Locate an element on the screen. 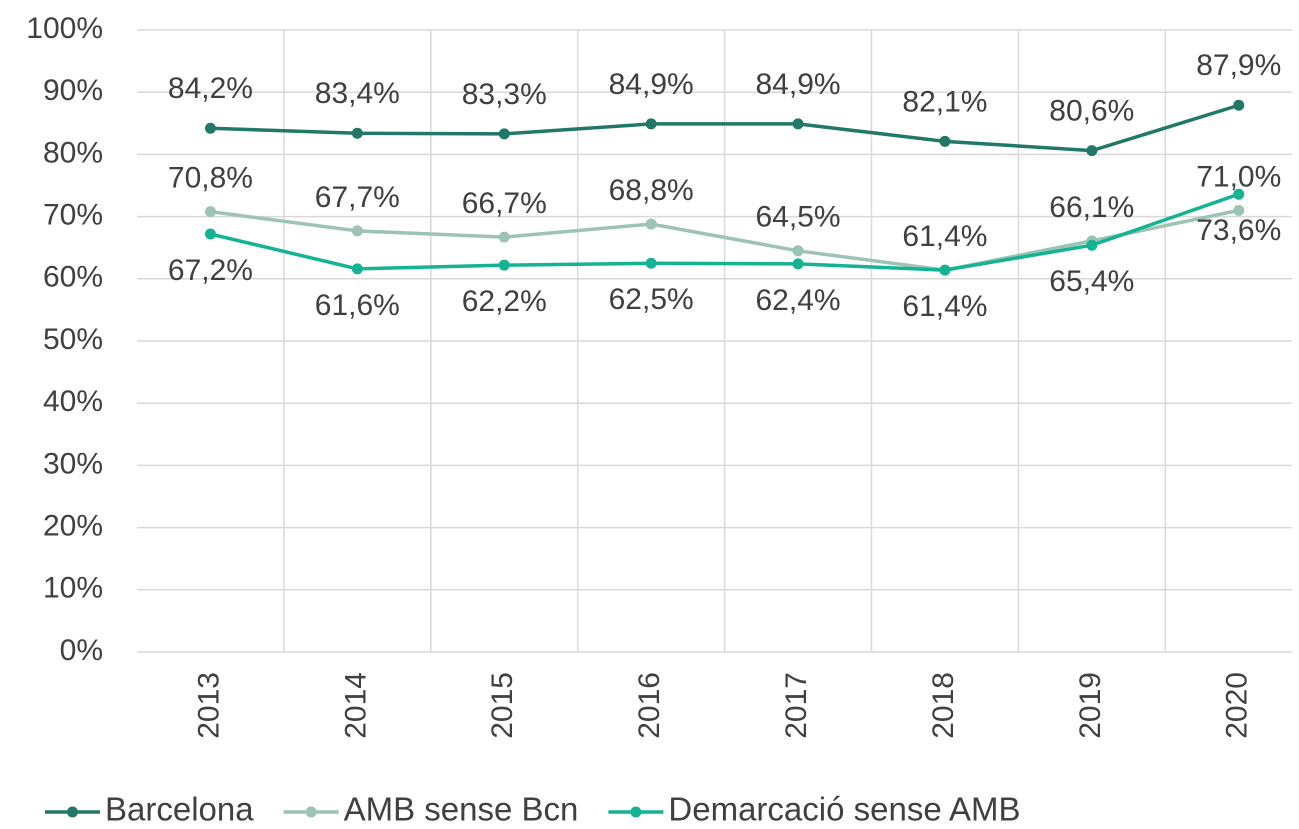  data-label: 67,7% is located at coordinates (357, 197).